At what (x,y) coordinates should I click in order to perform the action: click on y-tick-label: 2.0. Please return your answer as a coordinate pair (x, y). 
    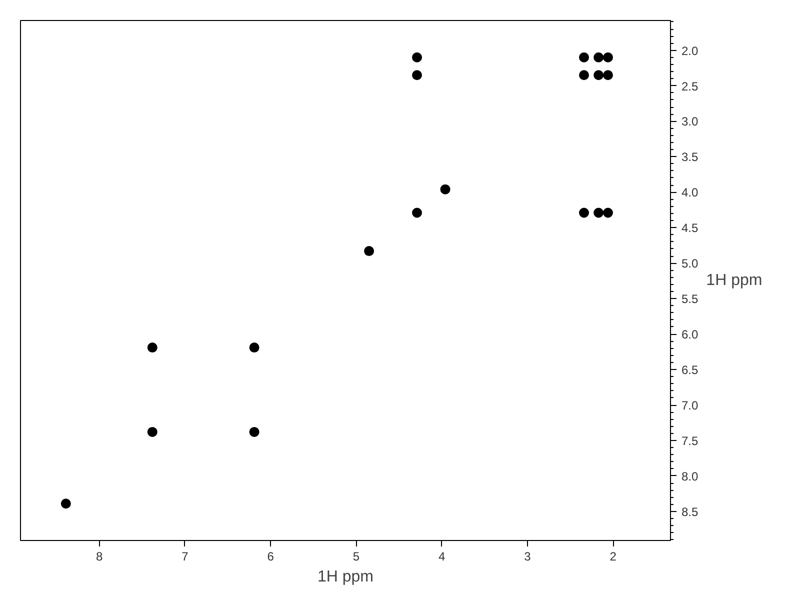
    Looking at the image, I should click on (690, 51).